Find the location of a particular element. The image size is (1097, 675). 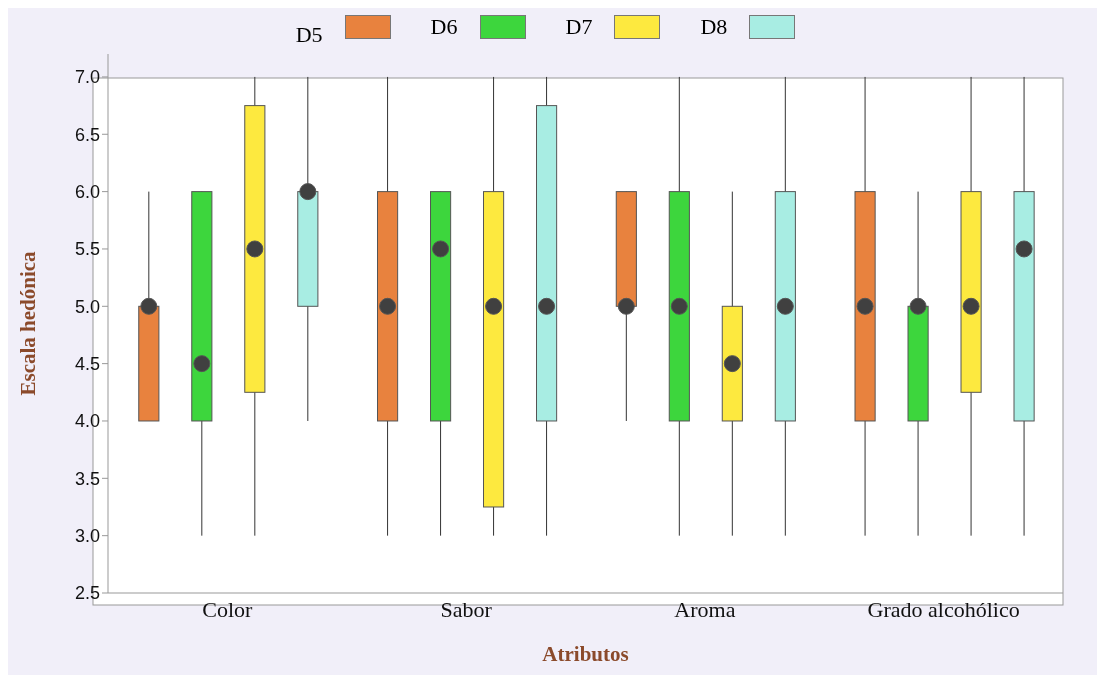

x-tick-label: Aroma is located at coordinates (705, 609).